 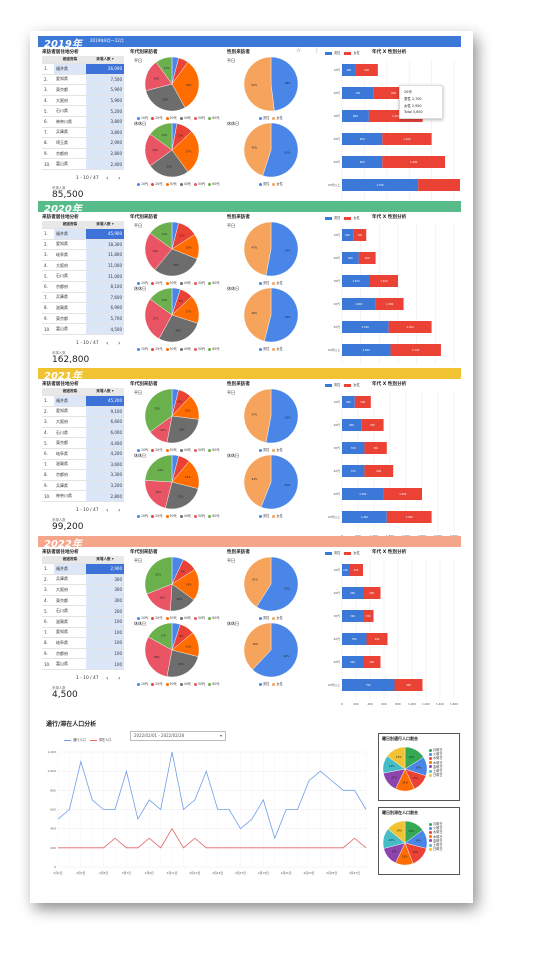 I want to click on rank-cell: 8., so click(x=48, y=643).